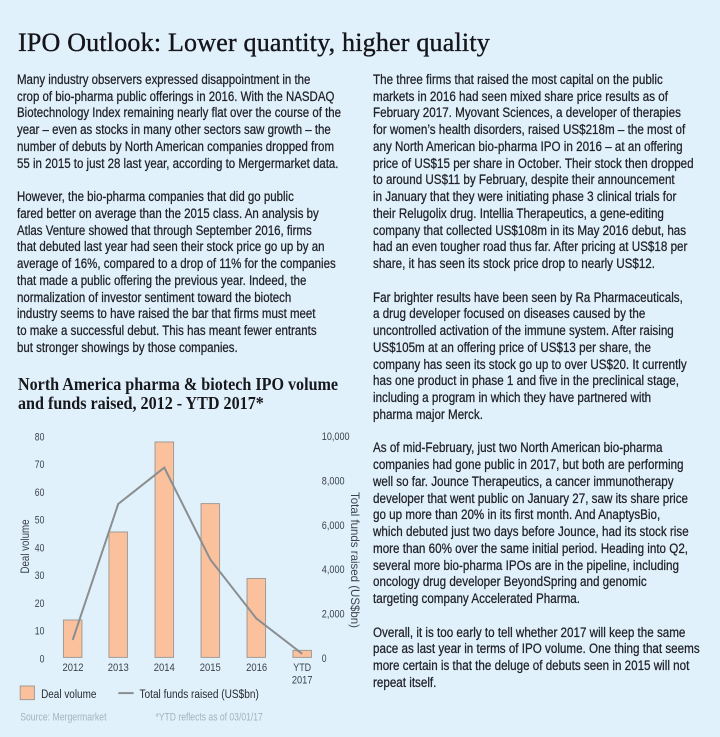 The width and height of the screenshot is (720, 737). Describe the element at coordinates (40, 493) in the screenshot. I see `svg-text: 60` at that location.